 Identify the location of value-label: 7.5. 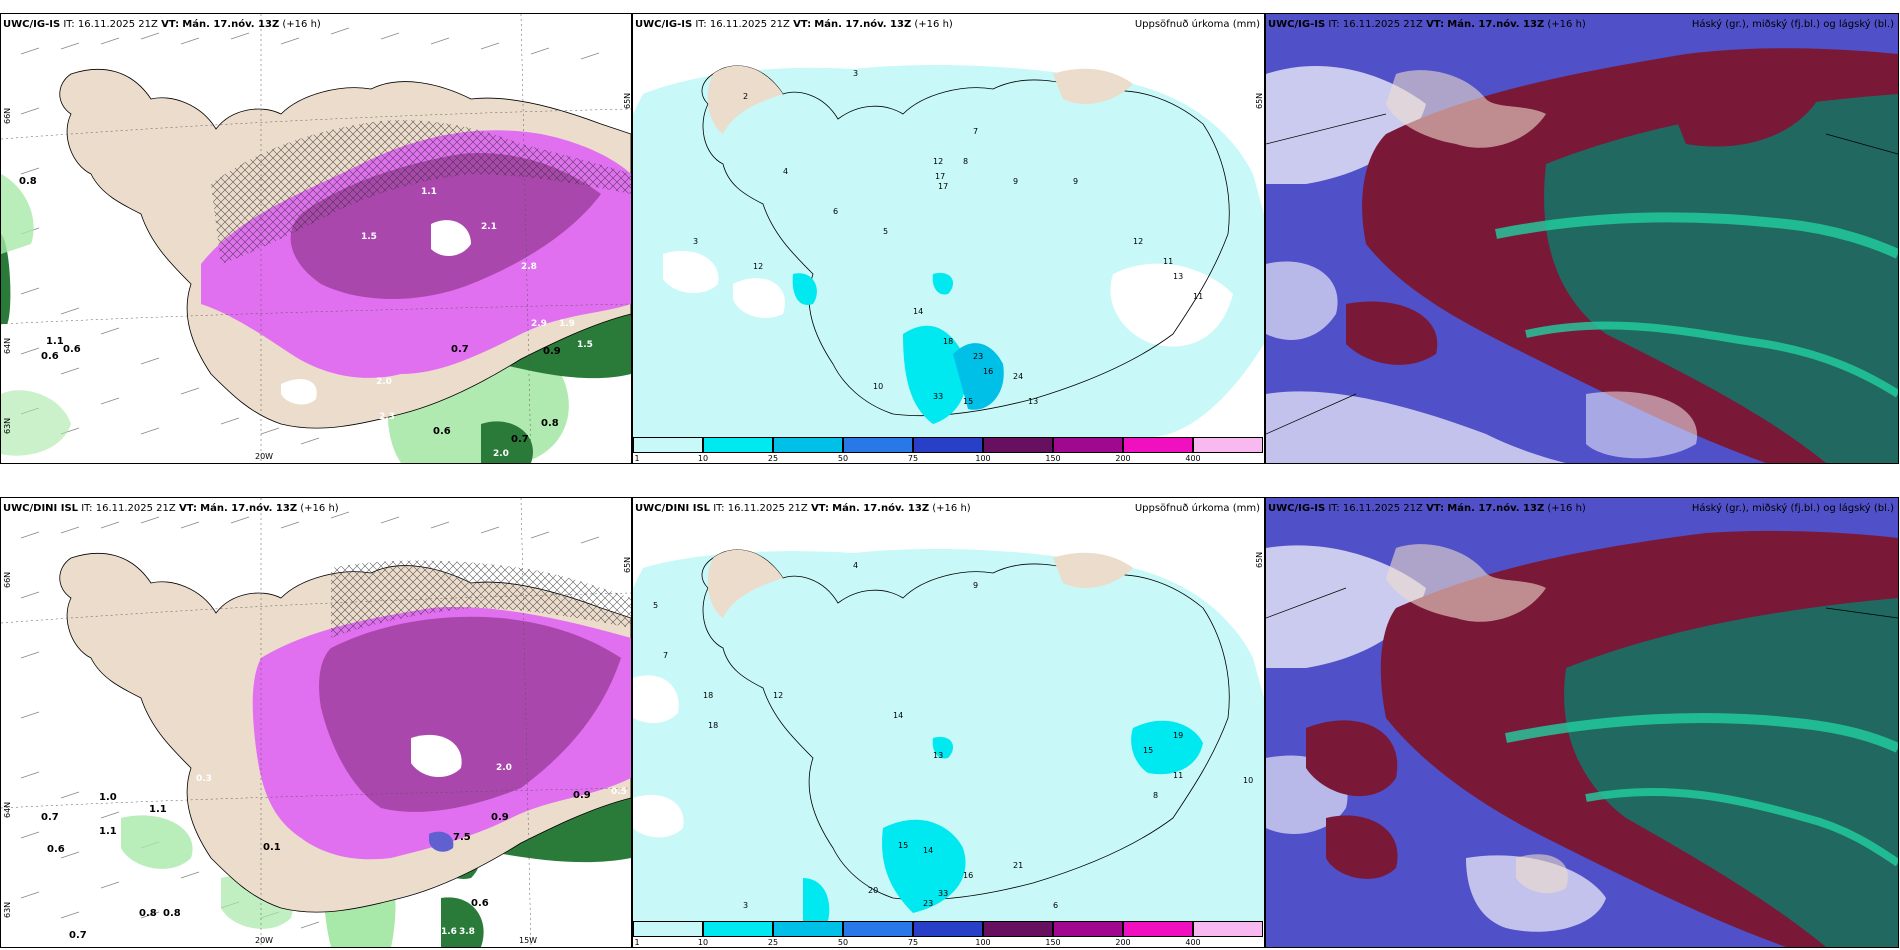
(462, 837).